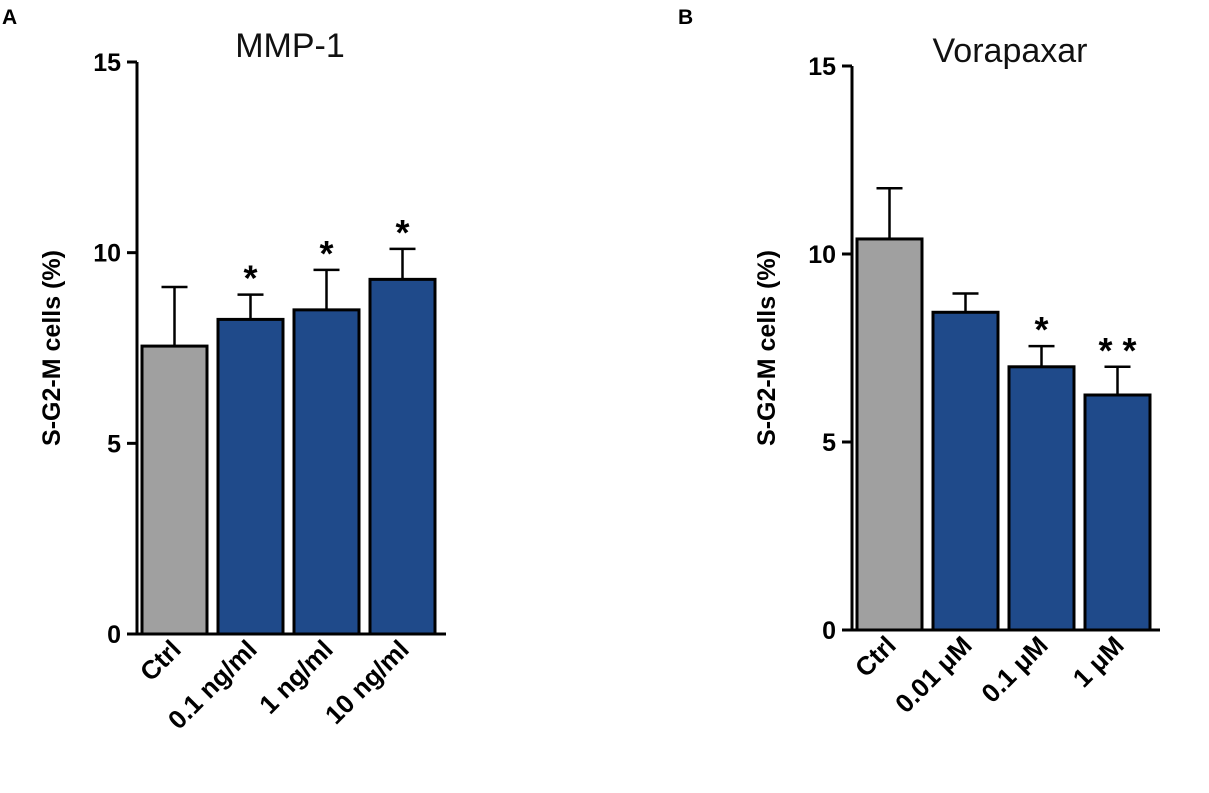 The height and width of the screenshot is (793, 1209). What do you see at coordinates (685, 17) in the screenshot?
I see `panel-b-letter: B` at bounding box center [685, 17].